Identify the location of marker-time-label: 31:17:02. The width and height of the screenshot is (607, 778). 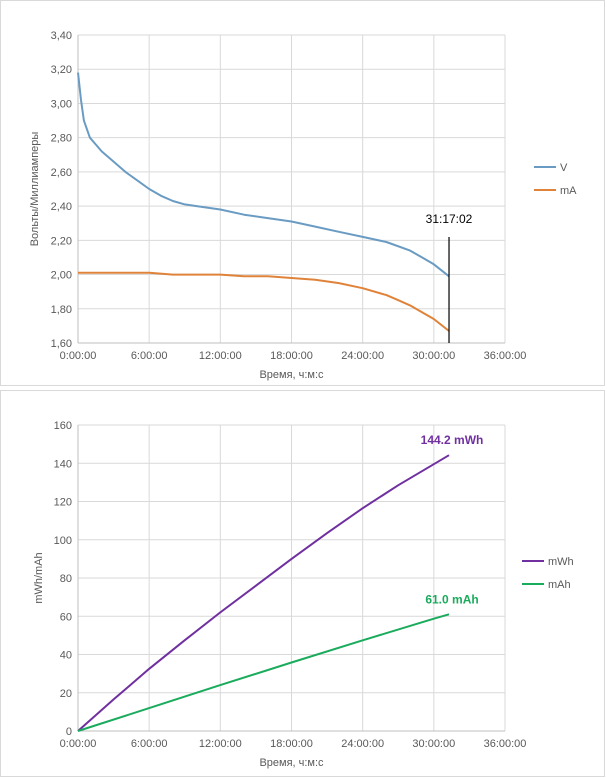
(449, 219).